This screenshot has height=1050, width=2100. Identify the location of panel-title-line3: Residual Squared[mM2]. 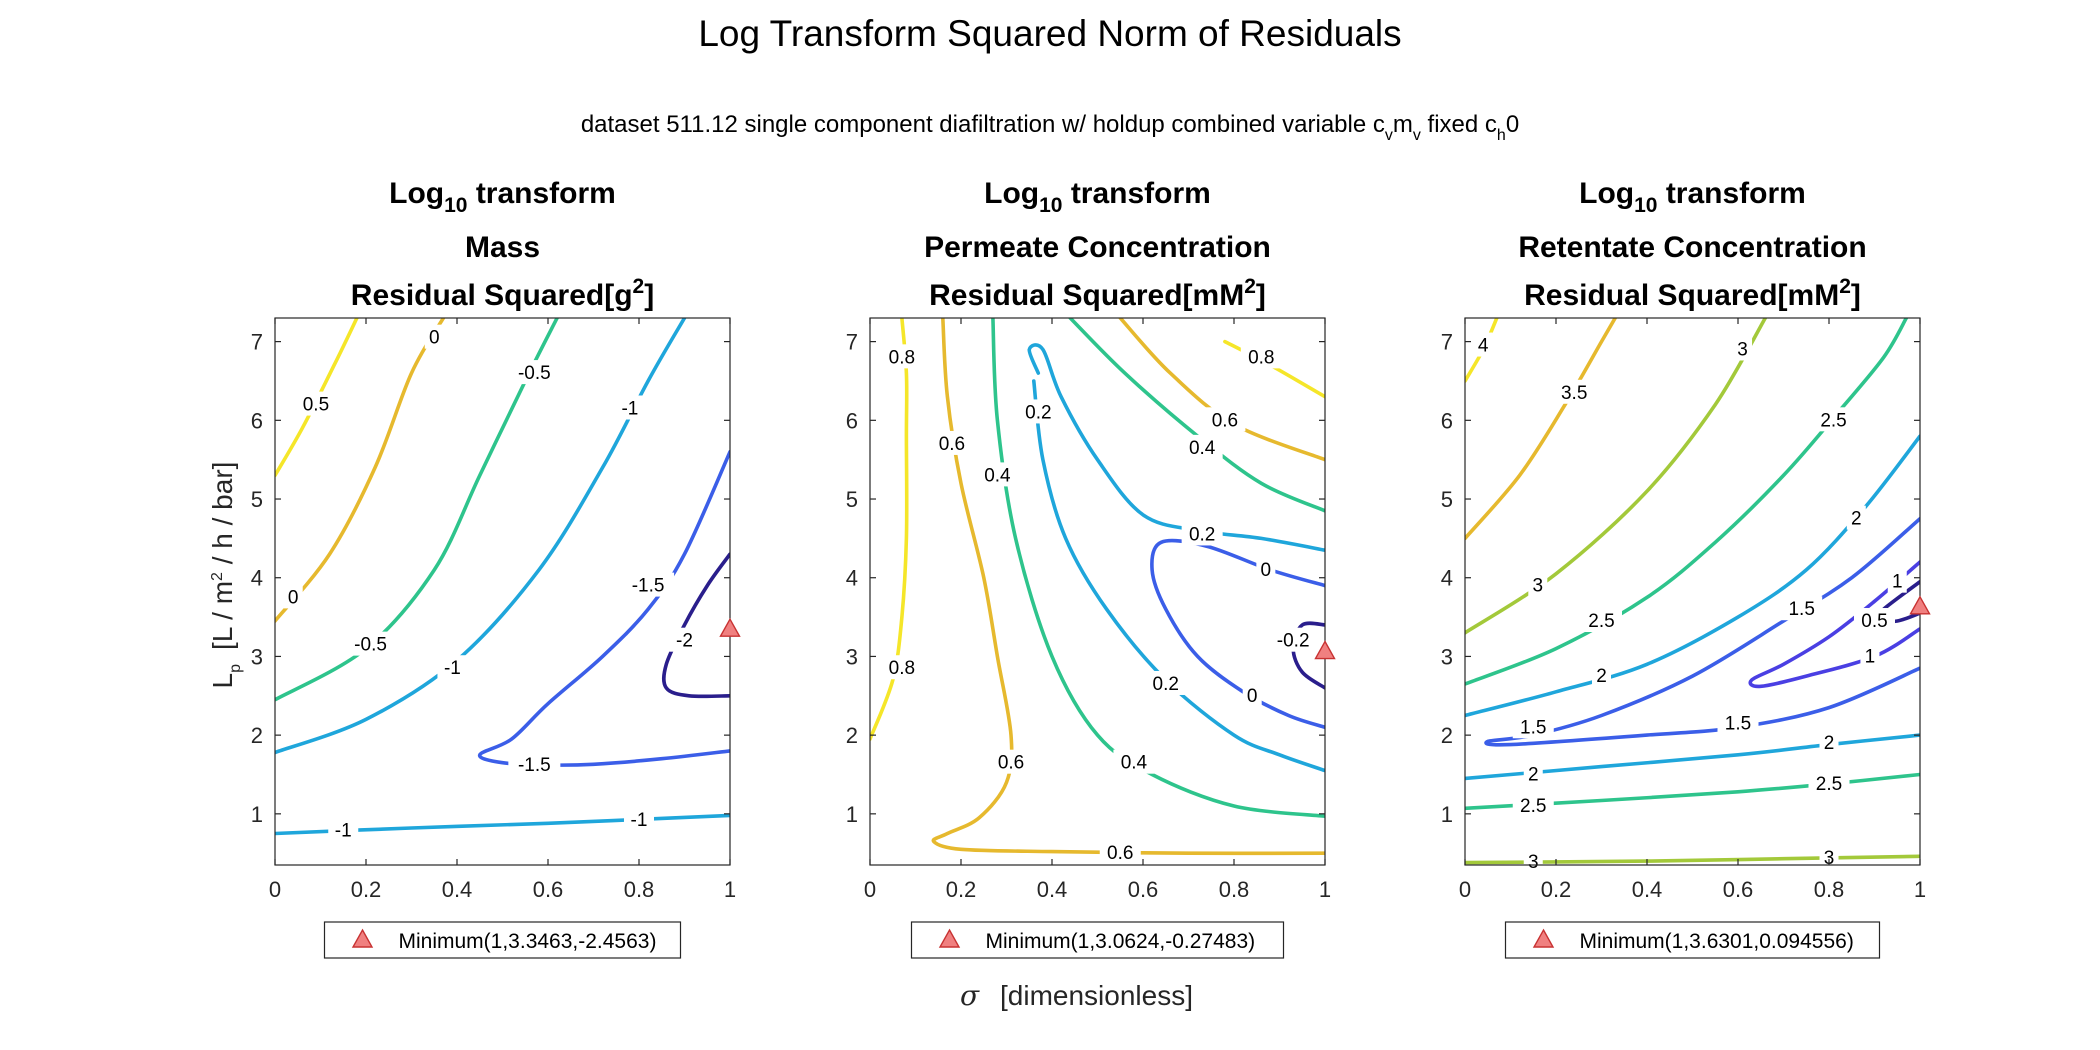
(1692, 293).